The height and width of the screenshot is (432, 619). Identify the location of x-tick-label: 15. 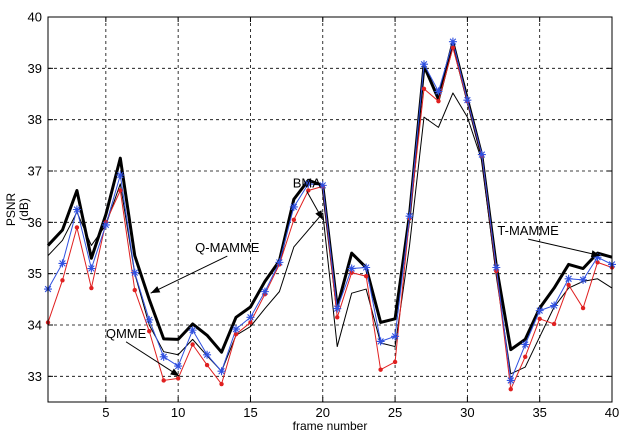
(250, 412).